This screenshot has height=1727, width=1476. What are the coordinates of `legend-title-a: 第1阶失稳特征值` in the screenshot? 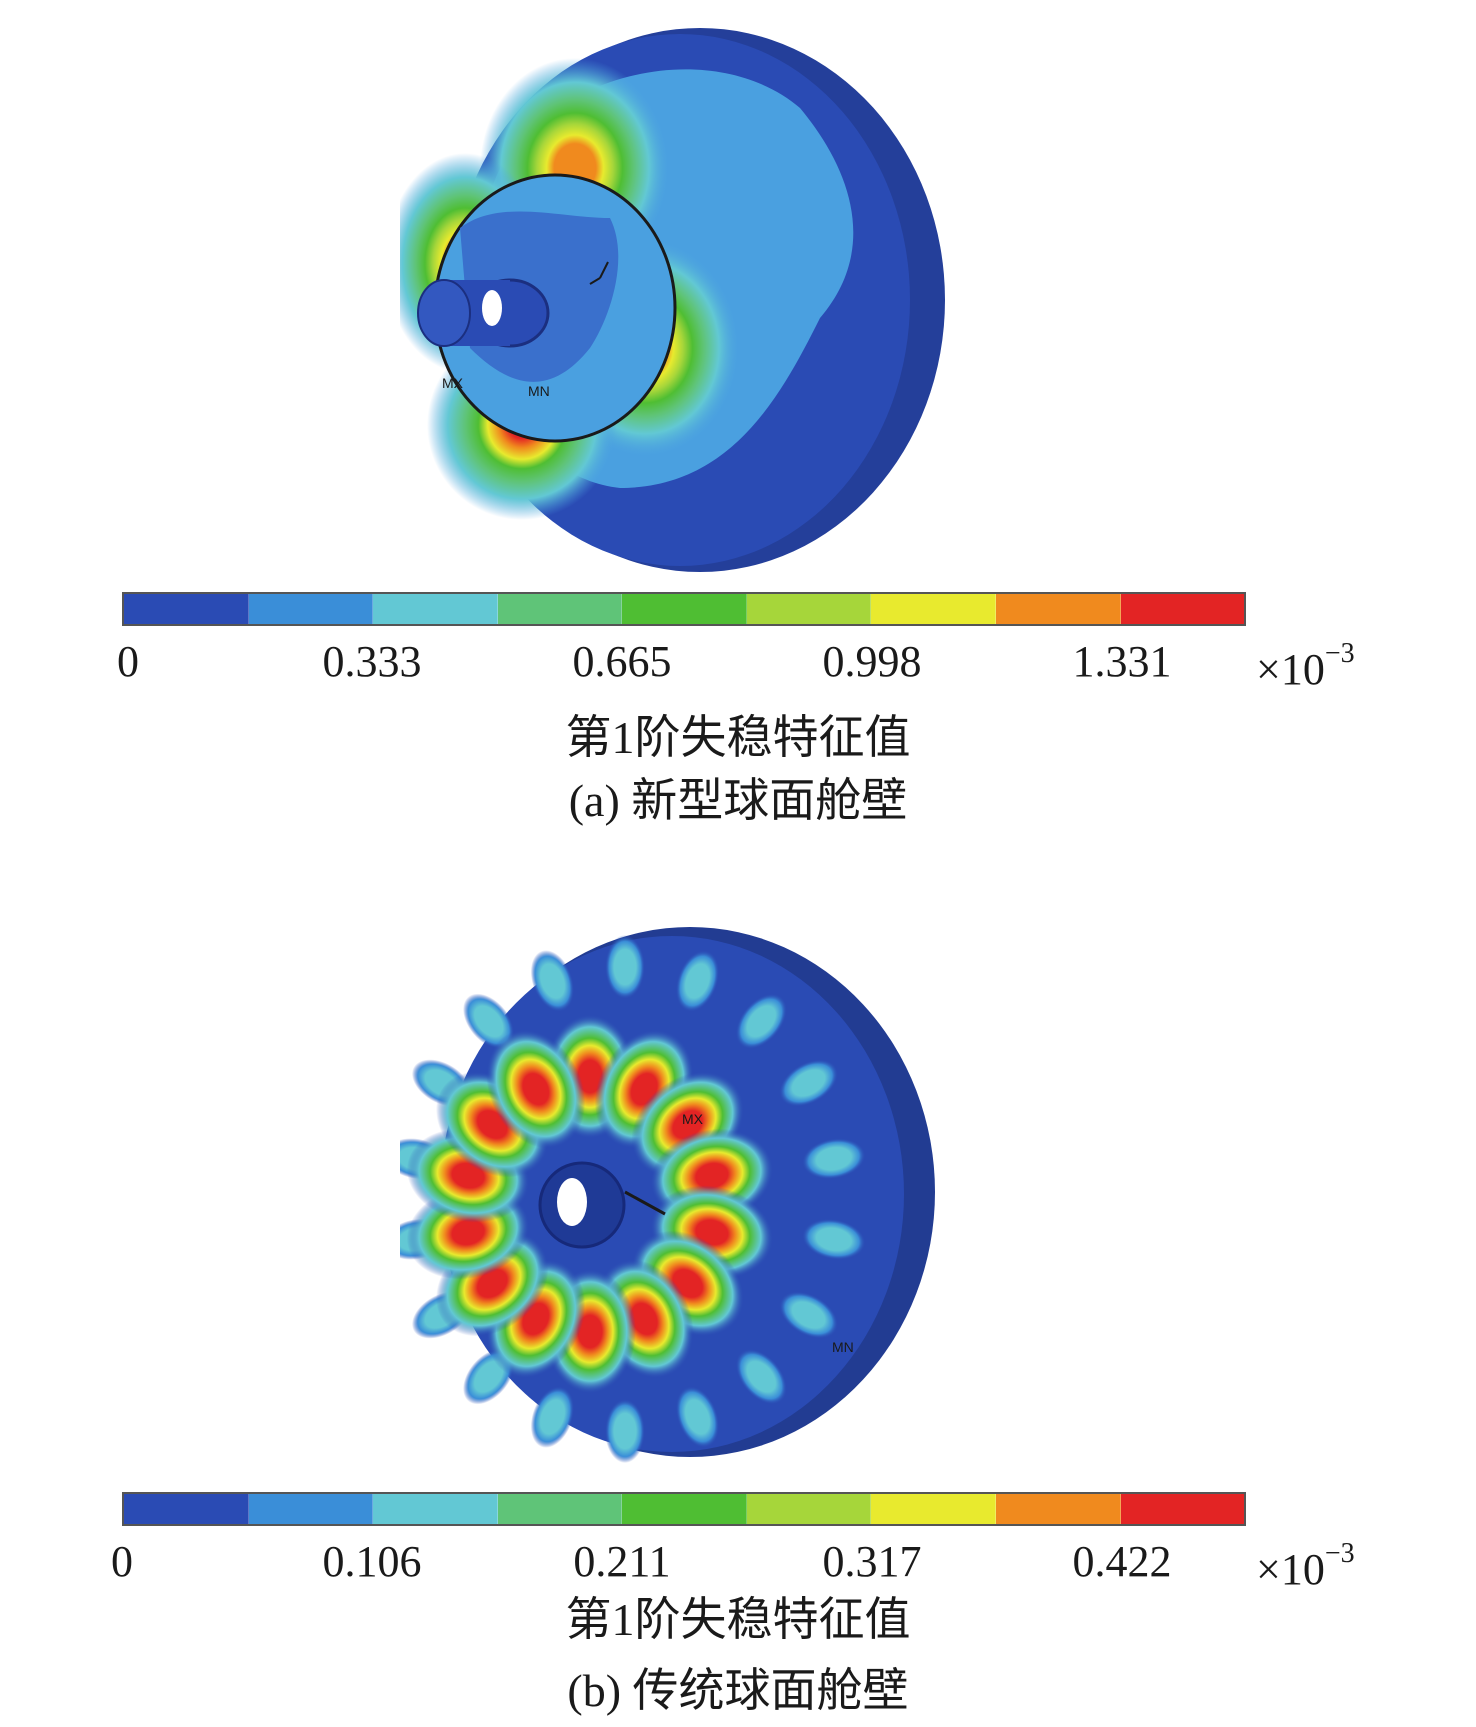 It's located at (738, 737).